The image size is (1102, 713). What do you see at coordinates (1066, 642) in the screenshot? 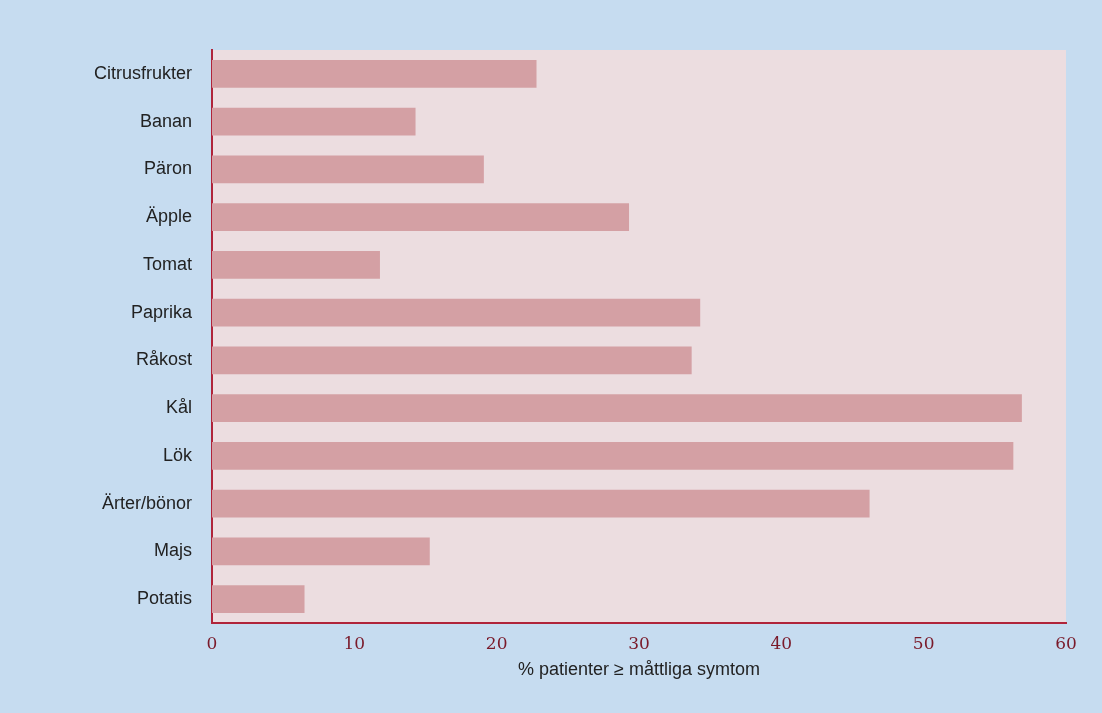
I see `x-tick-label: 60` at bounding box center [1066, 642].